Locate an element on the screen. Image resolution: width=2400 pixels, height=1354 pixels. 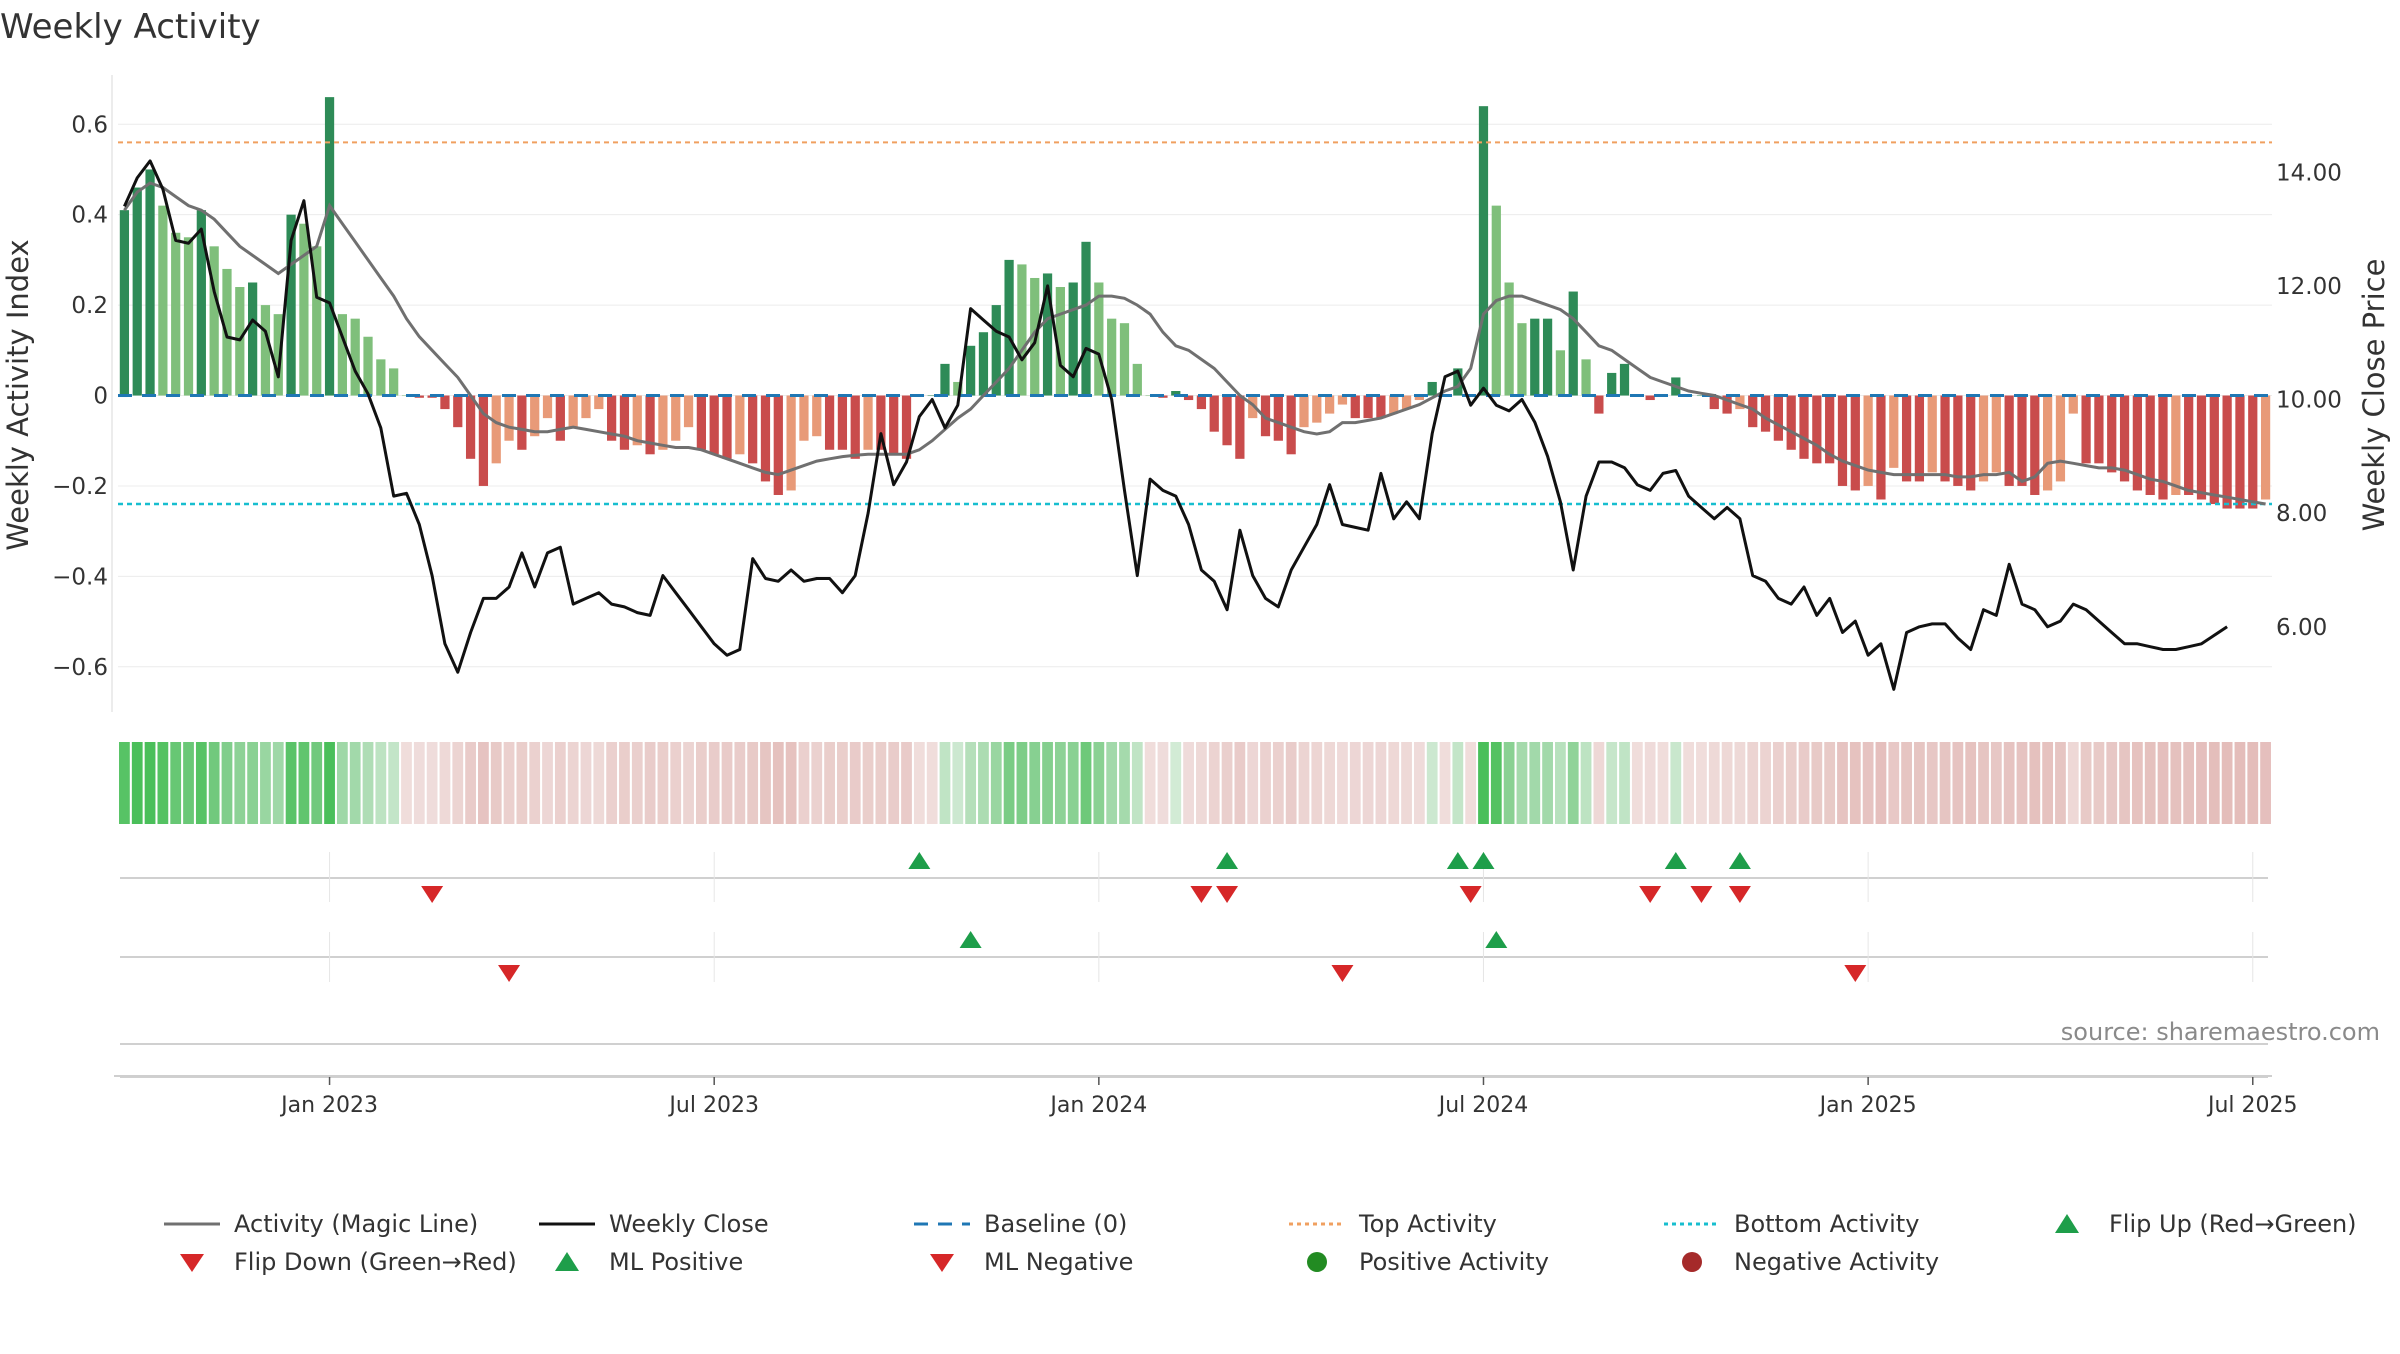
ml-negative-marker is located at coordinates (1855, 973).